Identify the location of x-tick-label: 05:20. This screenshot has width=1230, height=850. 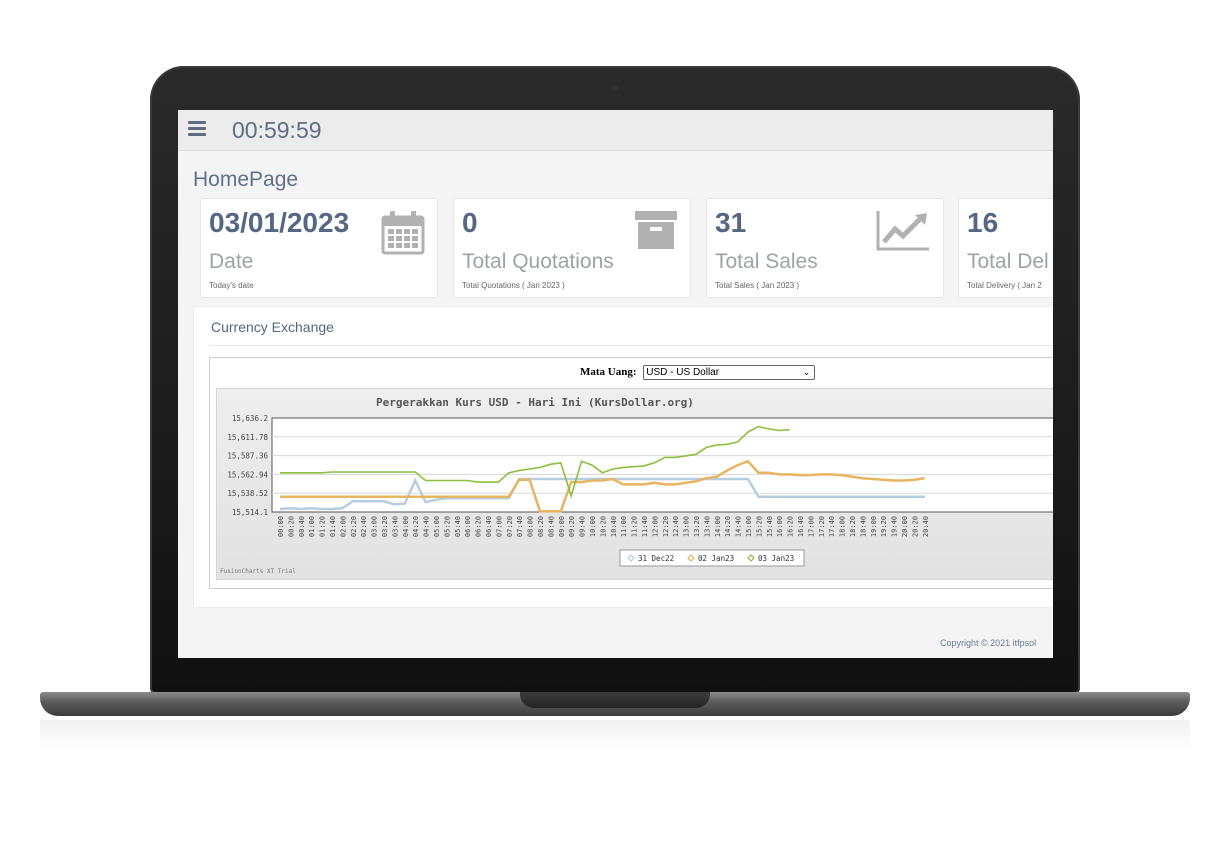
(447, 526).